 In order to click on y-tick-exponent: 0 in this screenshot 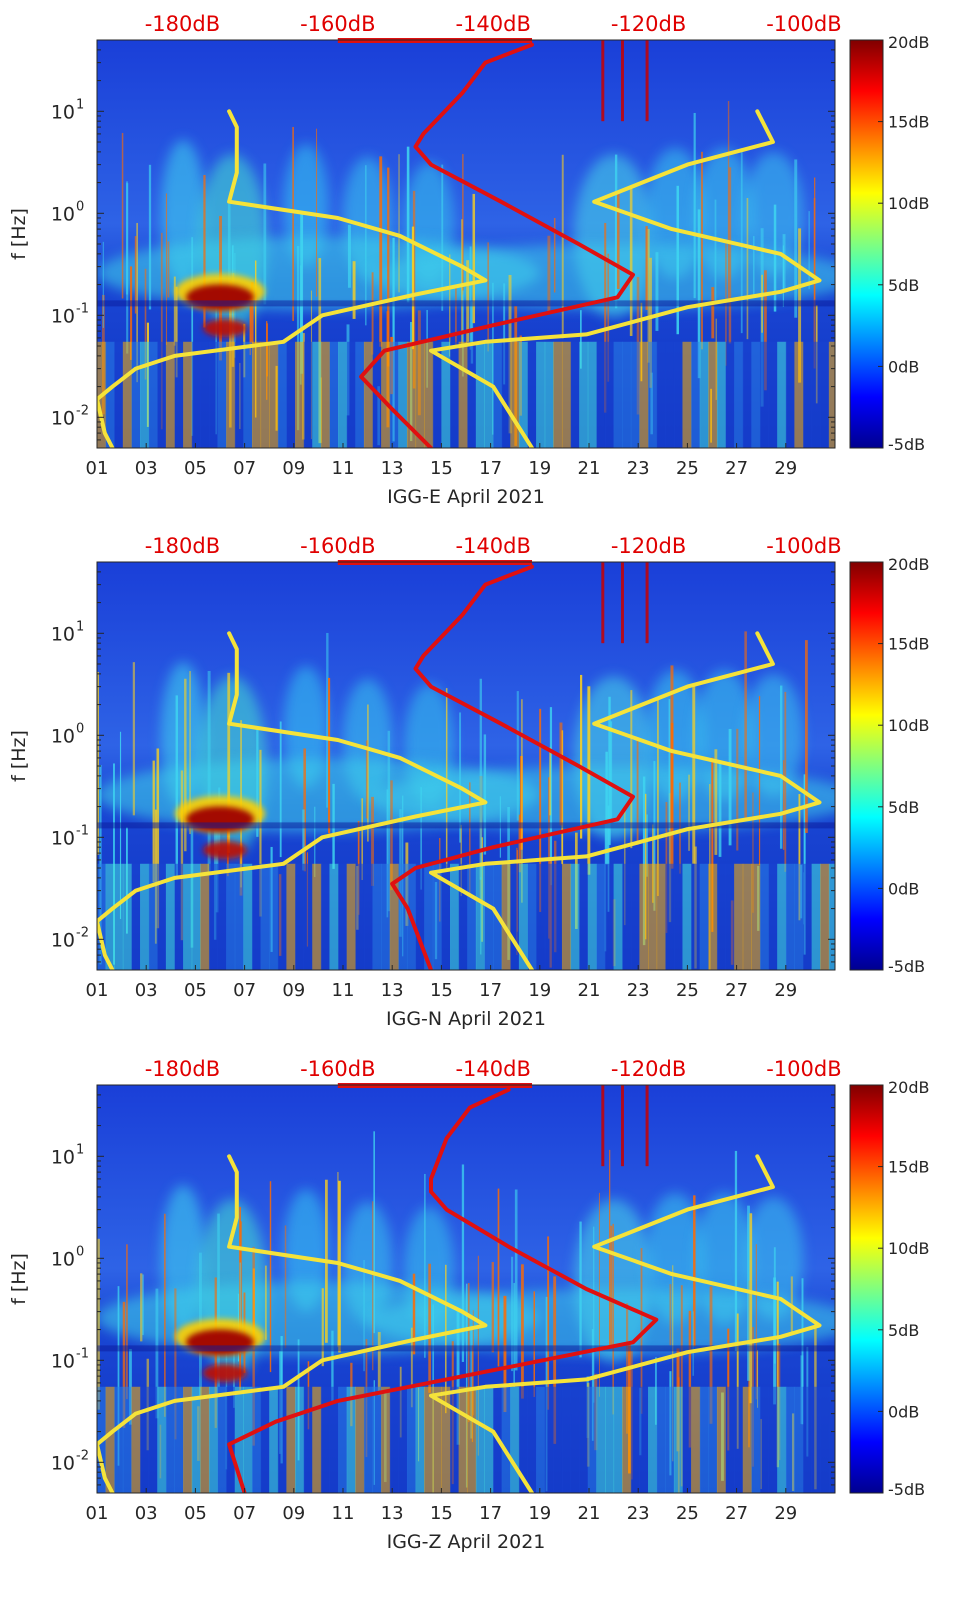, I will do `click(80, 1251)`.